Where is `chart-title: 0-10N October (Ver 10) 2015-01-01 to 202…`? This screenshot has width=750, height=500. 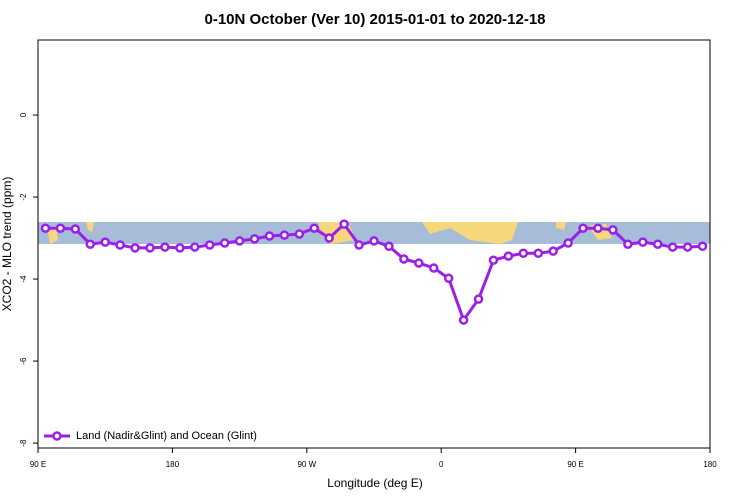
chart-title: 0-10N October (Ver 10) 2015-01-01 to 202… is located at coordinates (374, 19).